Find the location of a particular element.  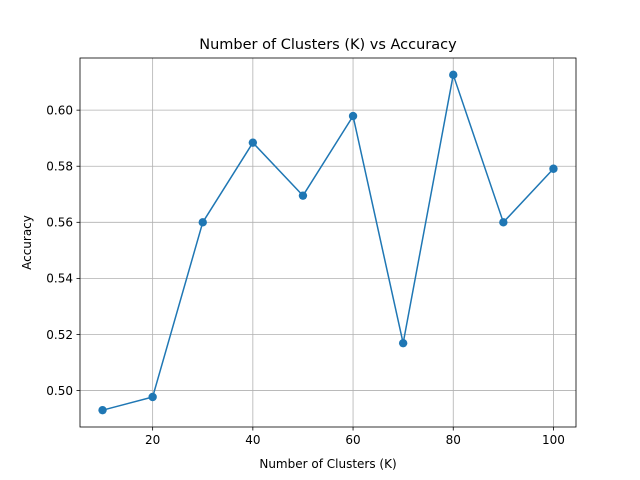

y-tick-label: 0.54 is located at coordinates (59, 279).